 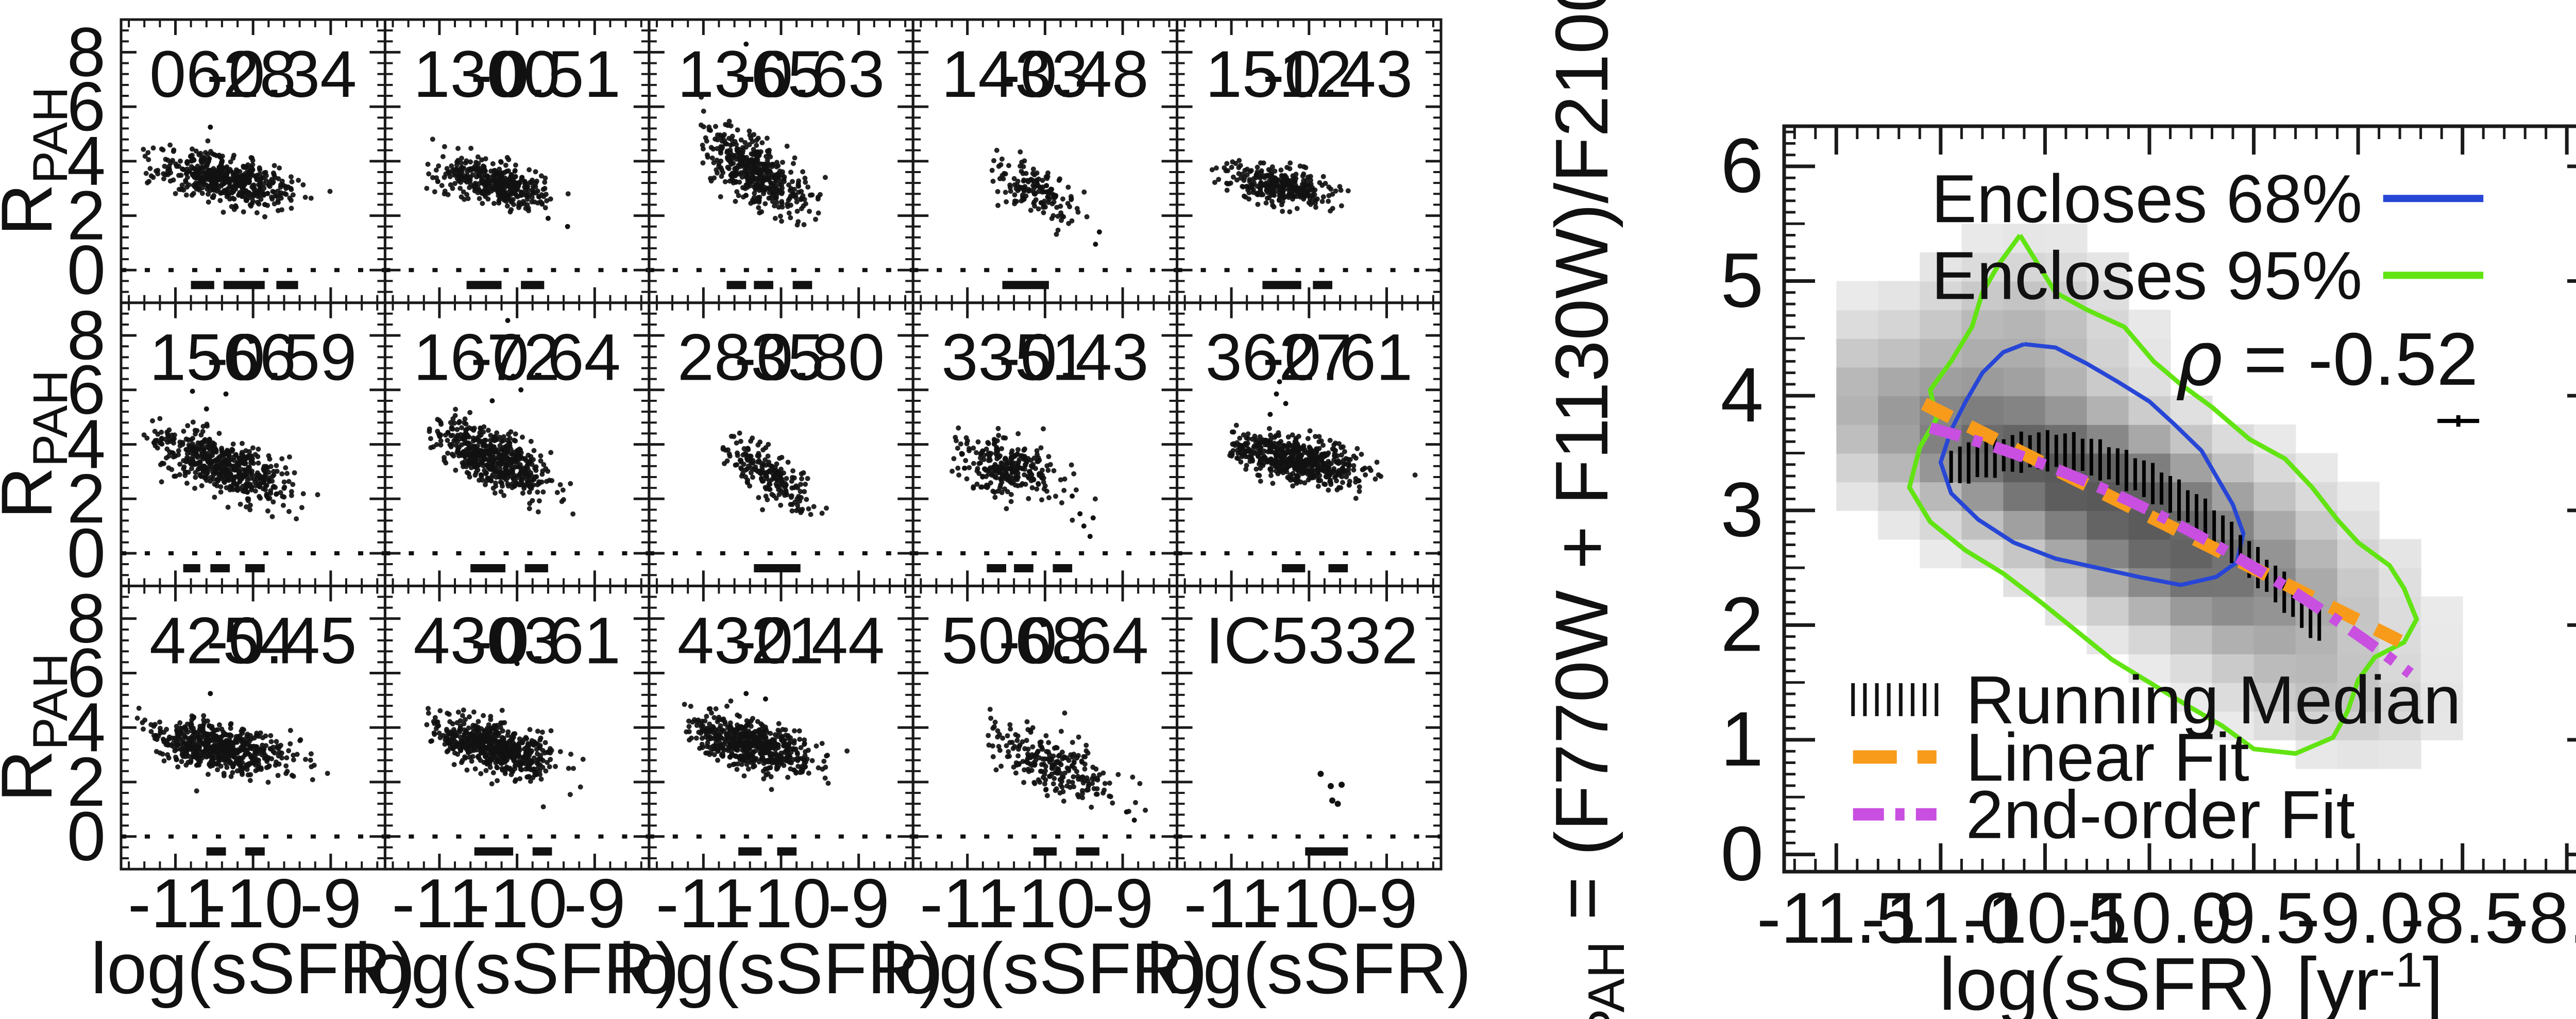 What do you see at coordinates (486, 74) in the screenshot?
I see `galaxy-label: 1300` at bounding box center [486, 74].